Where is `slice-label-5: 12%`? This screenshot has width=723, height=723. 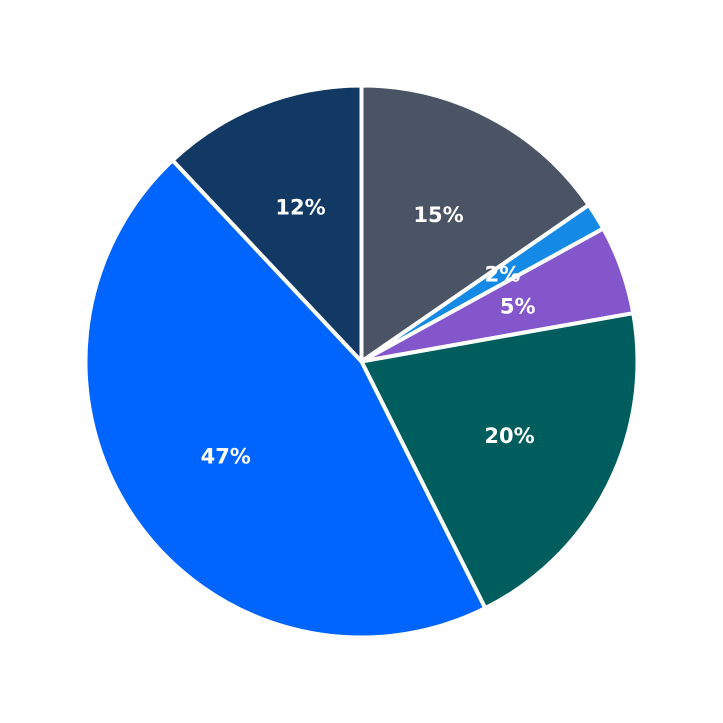 slice-label-5: 12% is located at coordinates (300, 208).